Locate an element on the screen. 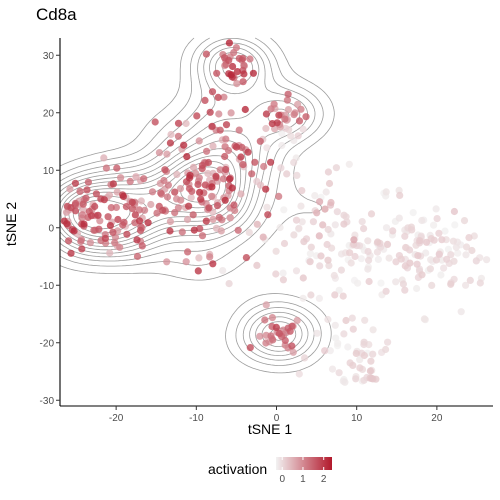 The width and height of the screenshot is (500, 500). legend-colorbar is located at coordinates (304, 463).